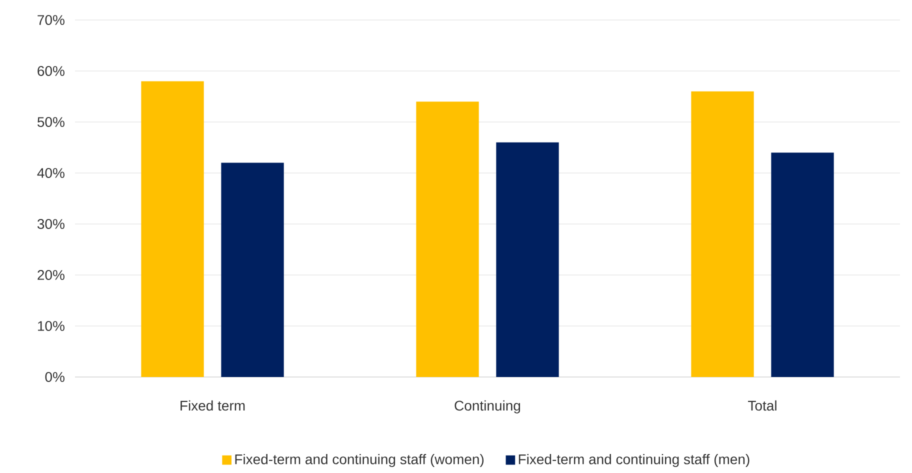 The height and width of the screenshot is (473, 912). I want to click on legend-label: Fixed-term and continuing staff (men), so click(634, 461).